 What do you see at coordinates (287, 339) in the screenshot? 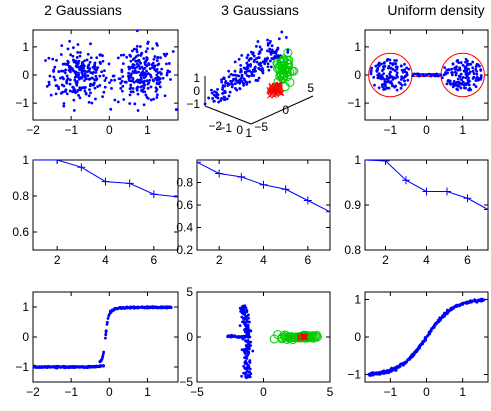
I see `data-point-circle` at bounding box center [287, 339].